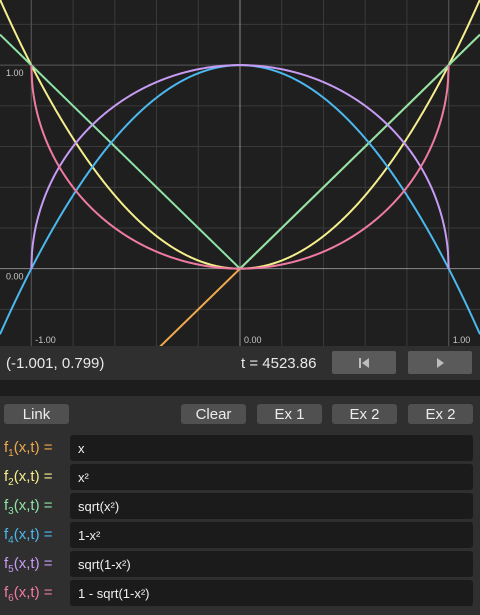 This screenshot has height=615, width=480. I want to click on example-1-button: Ex 1, so click(289, 414).